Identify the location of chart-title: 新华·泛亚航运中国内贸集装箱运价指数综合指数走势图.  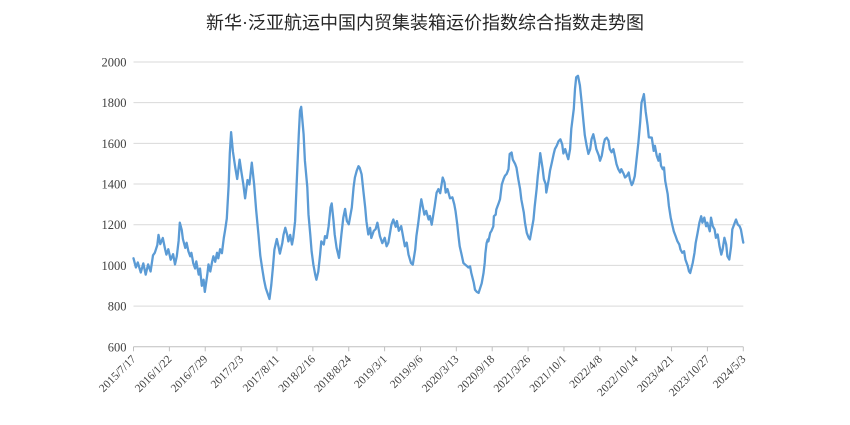
(425, 23).